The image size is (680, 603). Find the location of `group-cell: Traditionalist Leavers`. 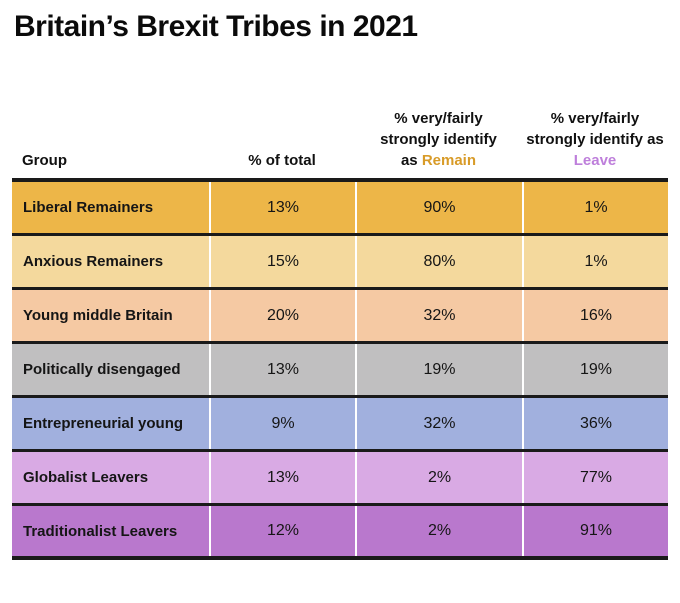

group-cell: Traditionalist Leavers is located at coordinates (100, 531).